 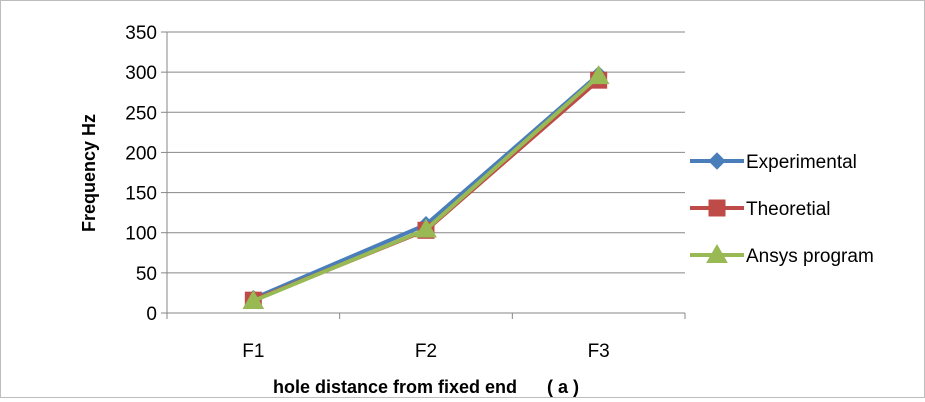 I want to click on legend-marker-ansys-program, so click(x=717, y=253).